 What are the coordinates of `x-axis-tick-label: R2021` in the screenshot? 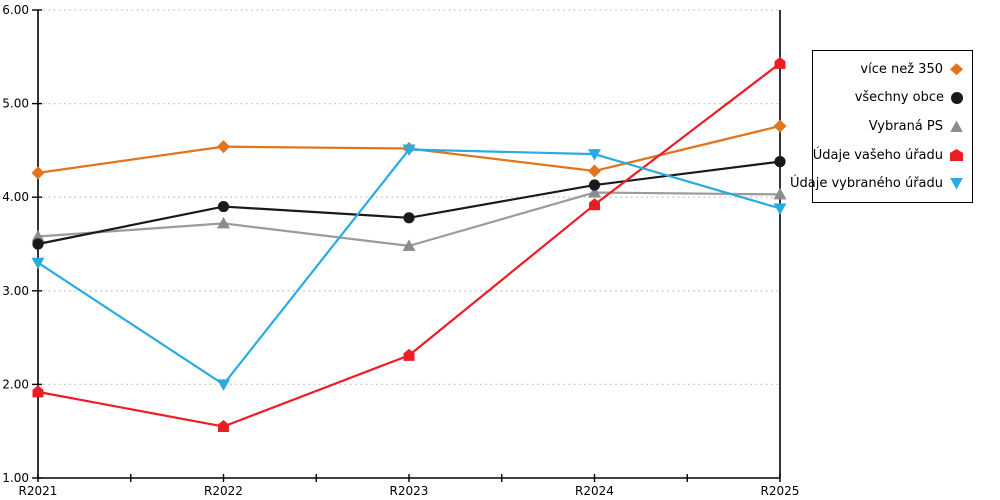 It's located at (38, 491).